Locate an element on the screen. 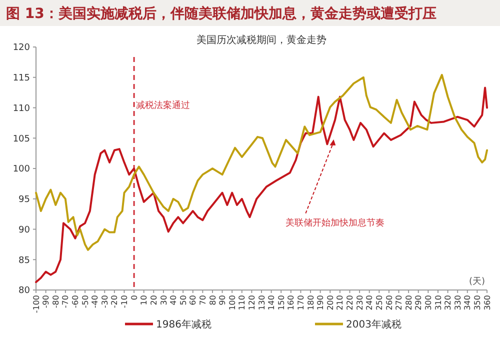 The width and height of the screenshot is (500, 362). y-tick-label: 115 is located at coordinates (21, 79).